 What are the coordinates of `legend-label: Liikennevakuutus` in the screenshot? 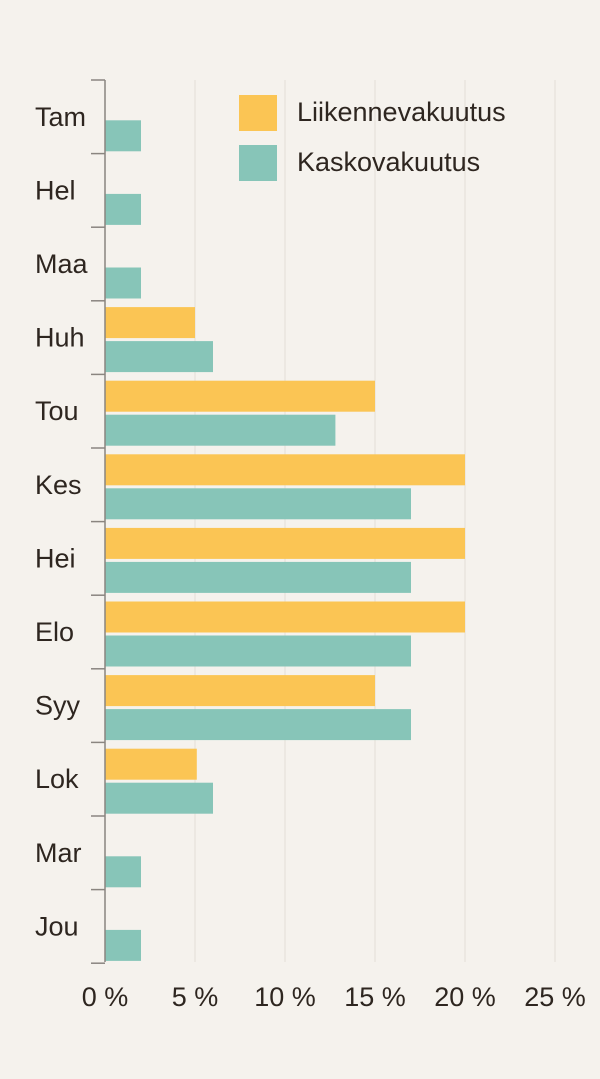 It's located at (401, 112).